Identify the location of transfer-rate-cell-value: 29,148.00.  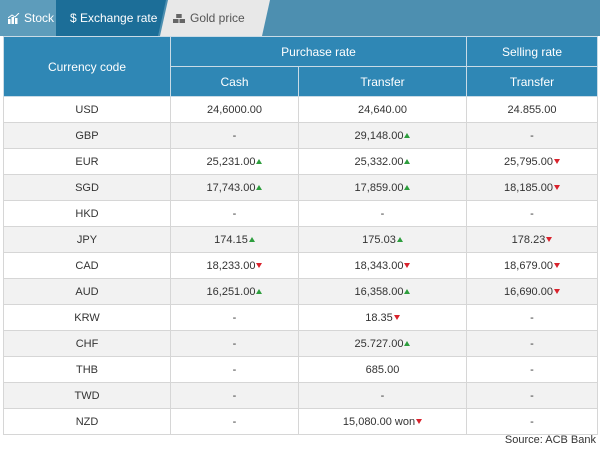
(379, 135).